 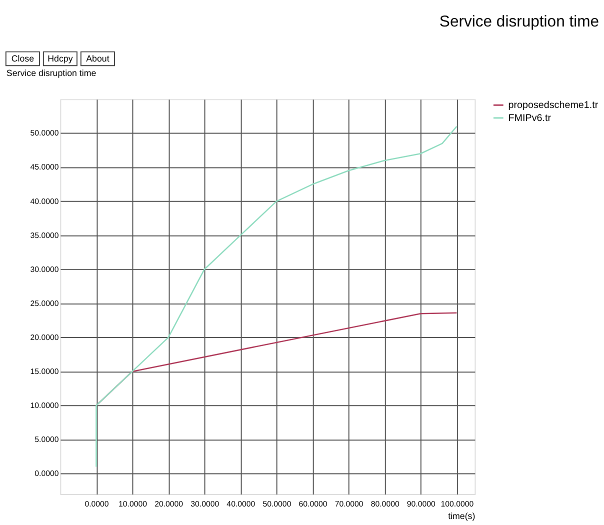 I want to click on x-tick-label: 70.0000, so click(x=349, y=503).